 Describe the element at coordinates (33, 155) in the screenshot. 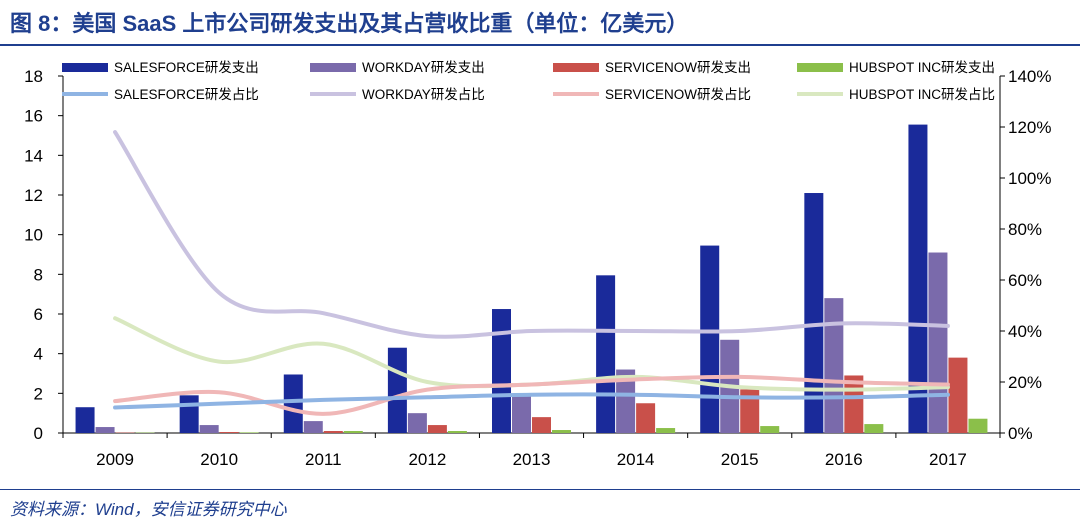

I see `y-tick-label: 14` at that location.